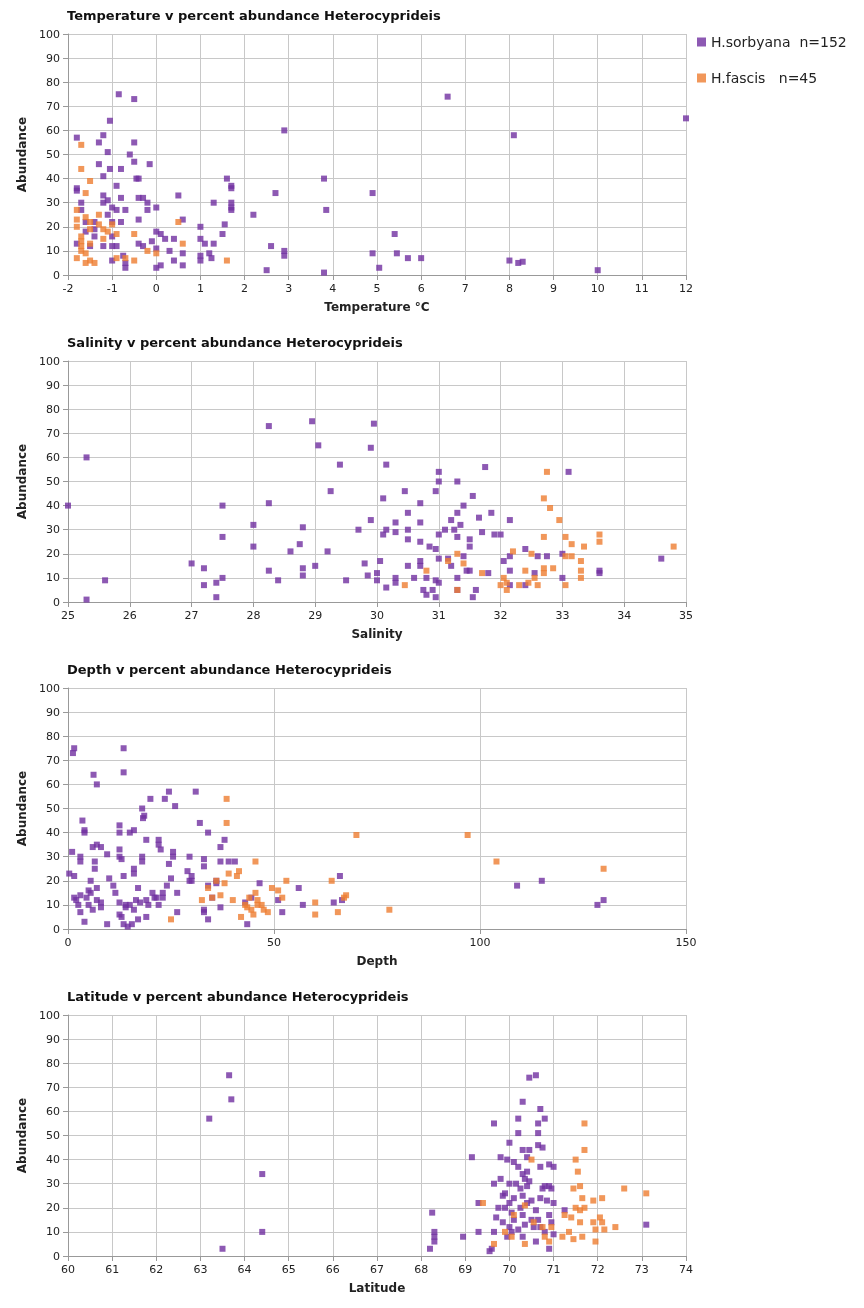 This screenshot has width=864, height=1308. Describe the element at coordinates (377, 1288) in the screenshot. I see `x-axis-title: Latitude` at that location.